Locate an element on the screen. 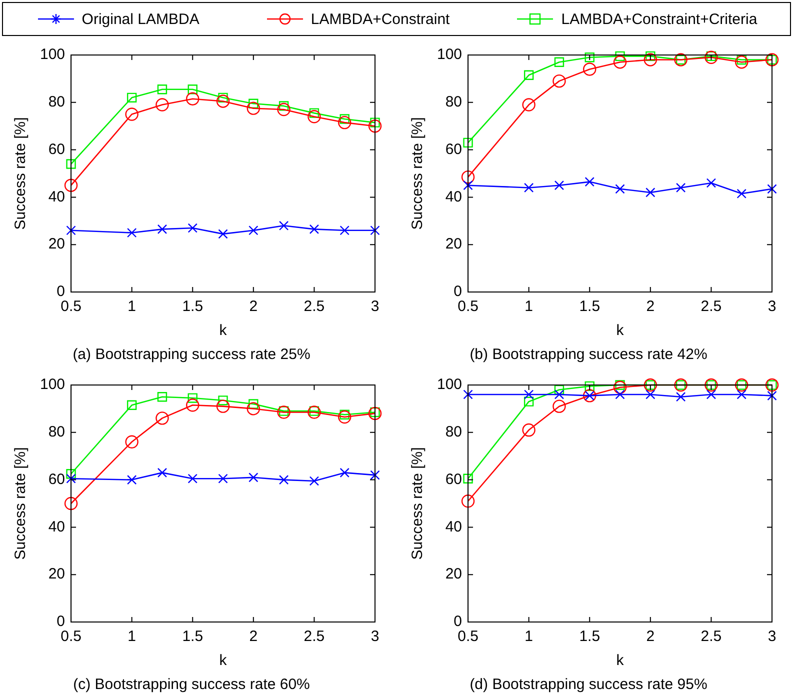  y-tick-label: 60 is located at coordinates (57, 149).